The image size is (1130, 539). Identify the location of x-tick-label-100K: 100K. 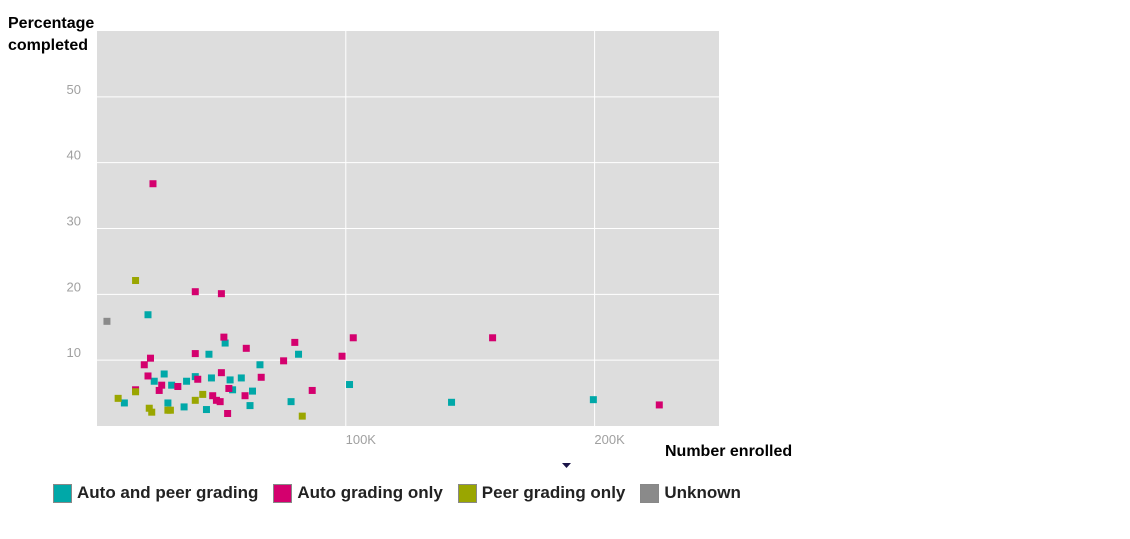
(361, 439).